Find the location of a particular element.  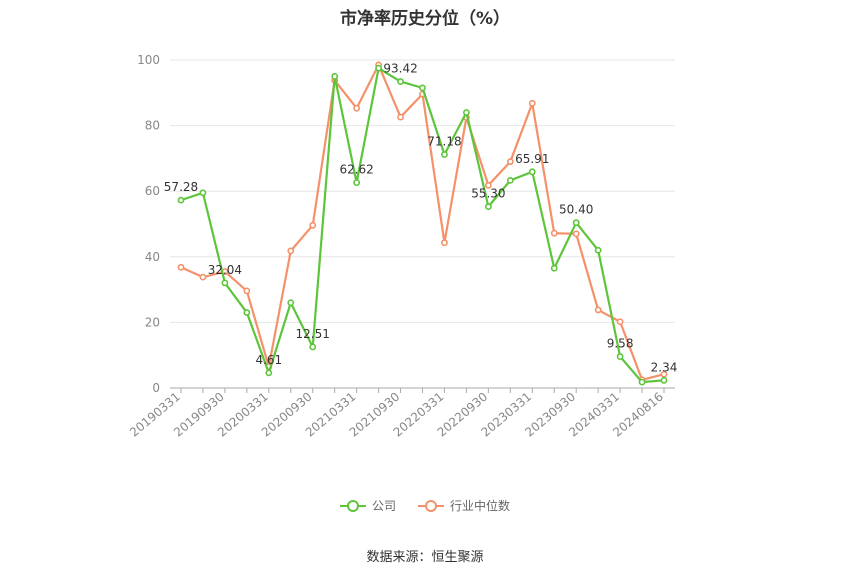

legend-industry-label: 行业中位数 is located at coordinates (480, 506).